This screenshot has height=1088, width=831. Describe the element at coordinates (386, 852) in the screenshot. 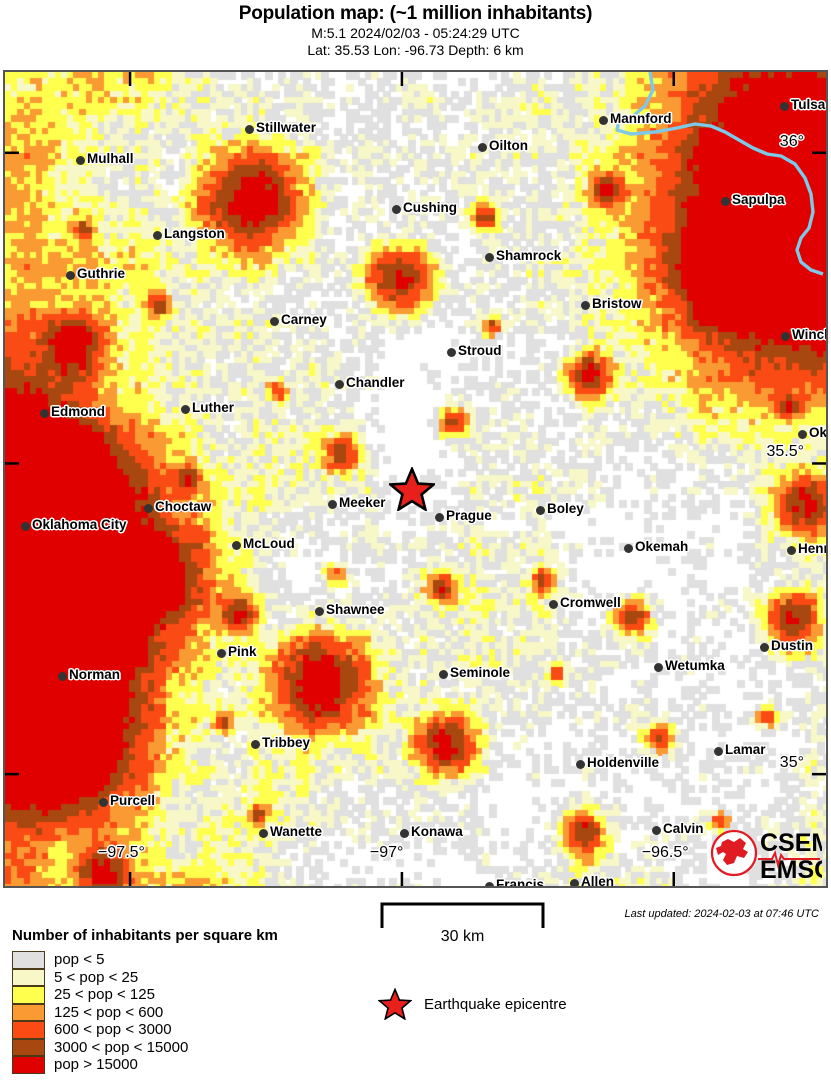

I see `longitude-label: −97°` at that location.